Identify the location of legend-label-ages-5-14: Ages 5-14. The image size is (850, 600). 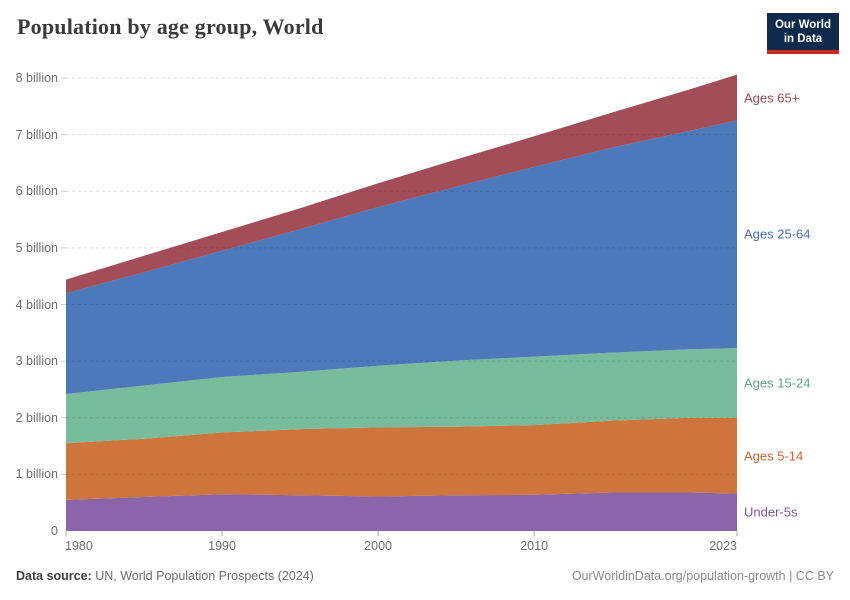
(774, 456).